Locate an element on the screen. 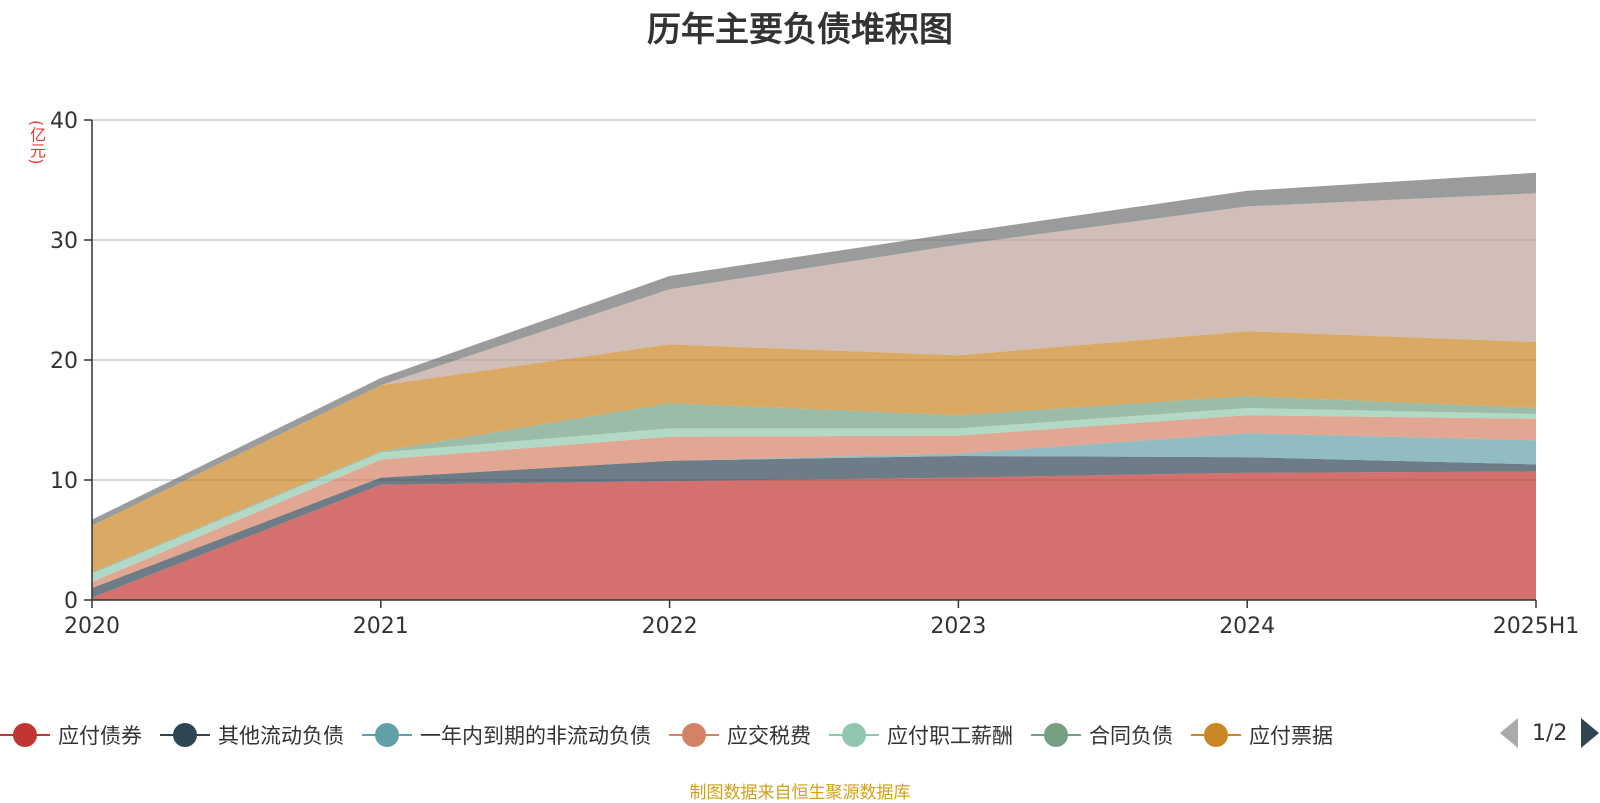  legend-pager: 1/2 is located at coordinates (1550, 733).